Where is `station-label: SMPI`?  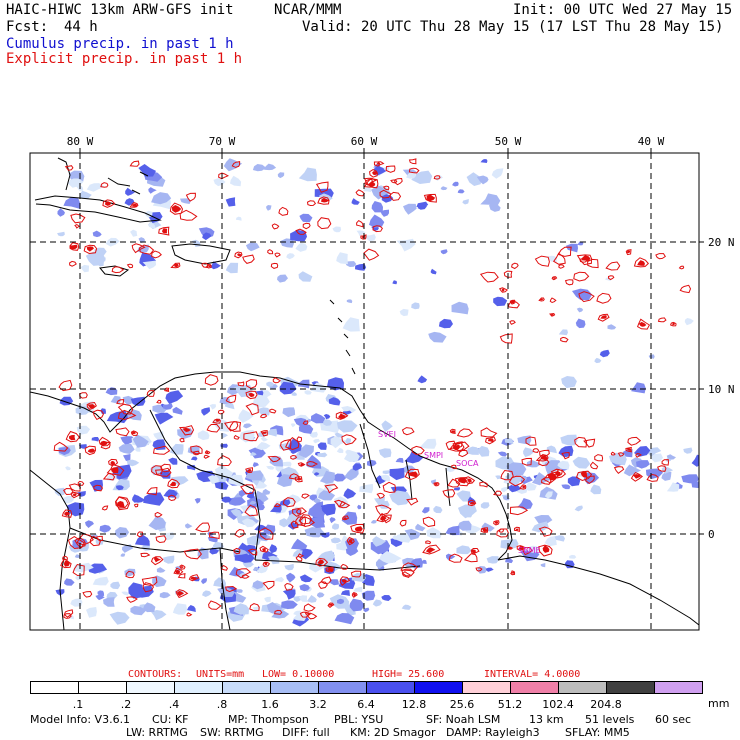
station-label: SMPI is located at coordinates (433, 455).